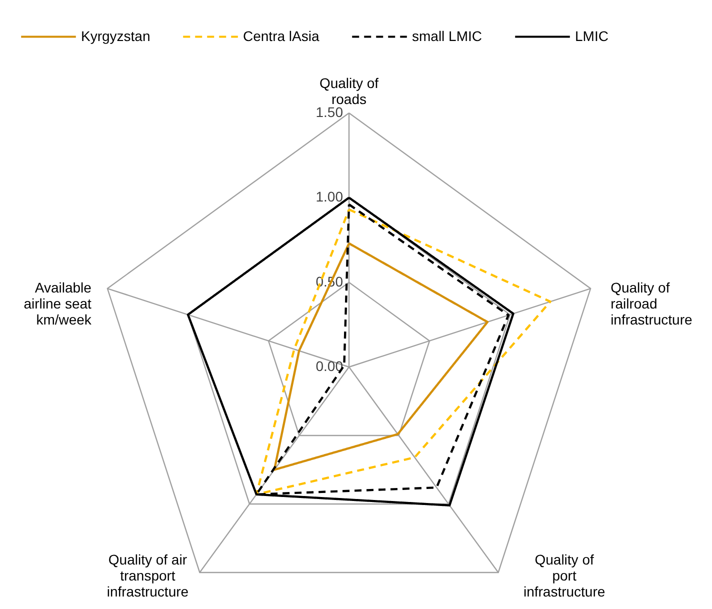 This screenshot has width=712, height=609. Describe the element at coordinates (447, 36) in the screenshot. I see `legend-label: small LMIC` at that location.